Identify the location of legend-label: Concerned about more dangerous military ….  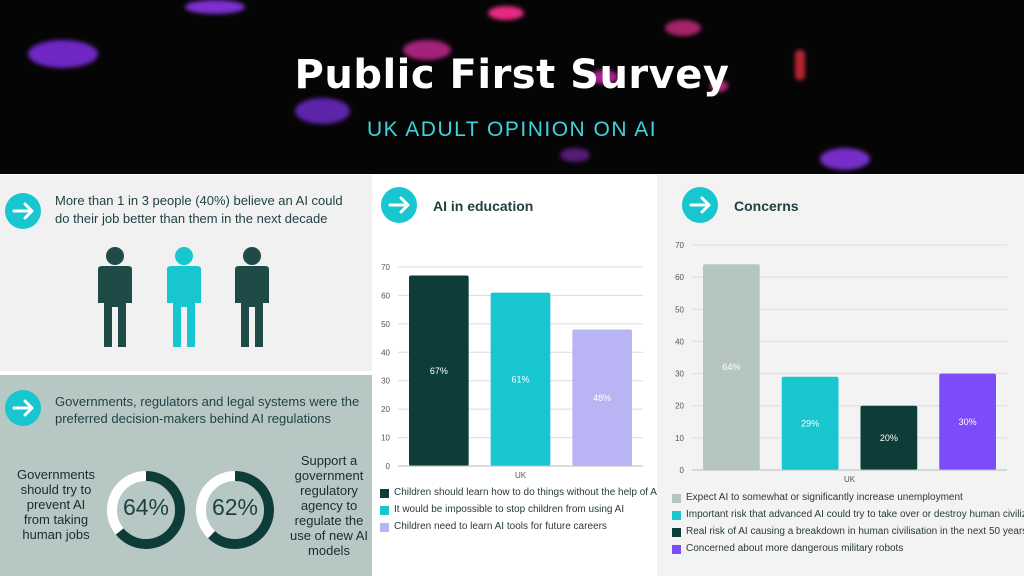
(795, 548).